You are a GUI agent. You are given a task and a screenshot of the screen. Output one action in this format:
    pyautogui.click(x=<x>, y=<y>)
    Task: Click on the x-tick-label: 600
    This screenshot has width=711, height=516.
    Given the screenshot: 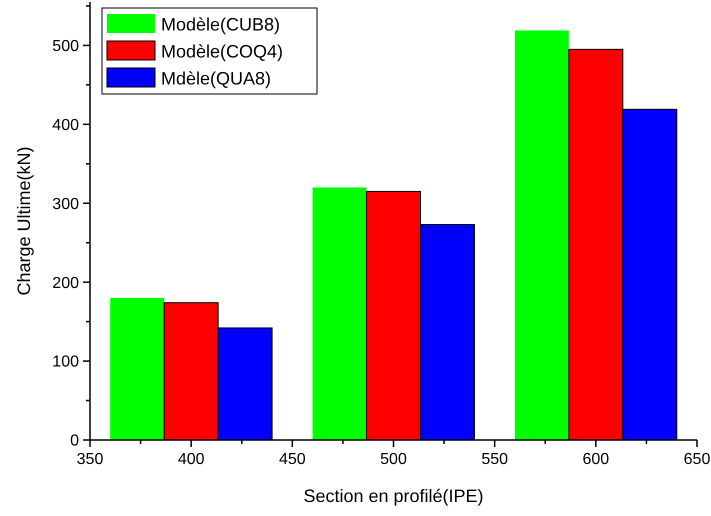 What is the action you would take?
    pyautogui.click(x=596, y=459)
    